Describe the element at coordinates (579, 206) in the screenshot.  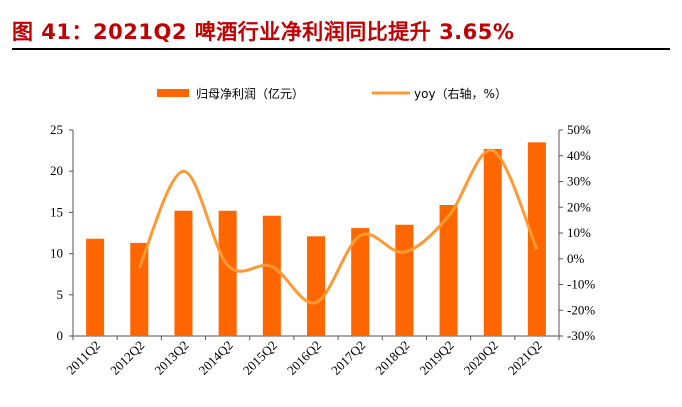
I see `right-tick-label: 20%` at that location.